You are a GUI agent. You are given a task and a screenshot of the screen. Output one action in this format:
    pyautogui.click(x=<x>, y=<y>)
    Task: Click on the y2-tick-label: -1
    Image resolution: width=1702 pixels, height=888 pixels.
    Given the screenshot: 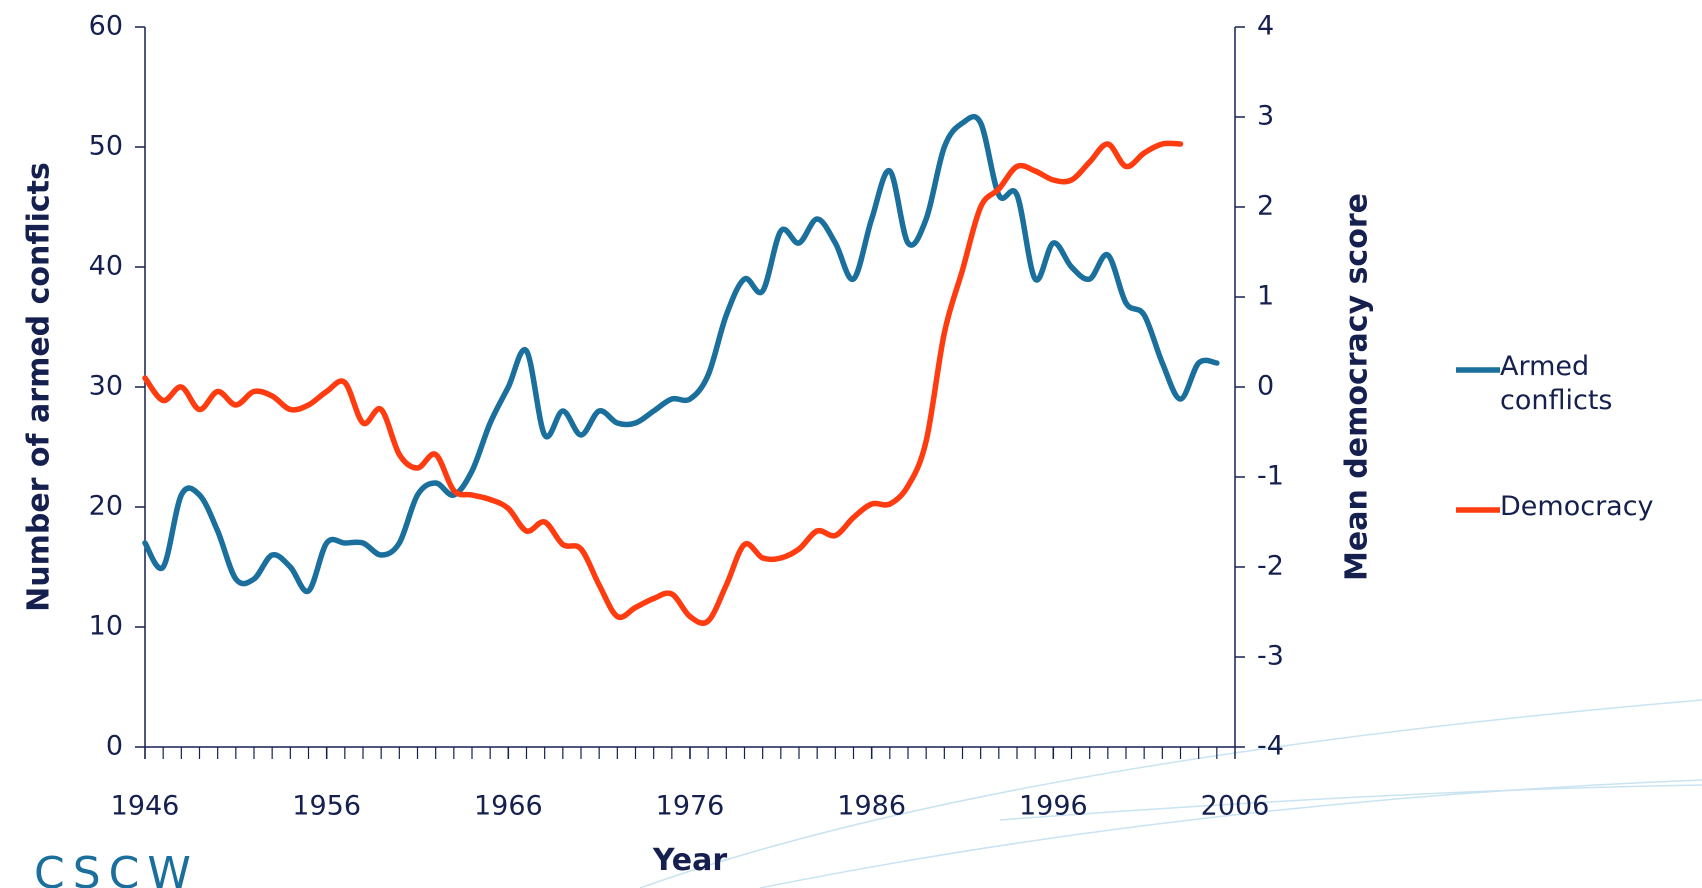 What is the action you would take?
    pyautogui.click(x=1270, y=476)
    